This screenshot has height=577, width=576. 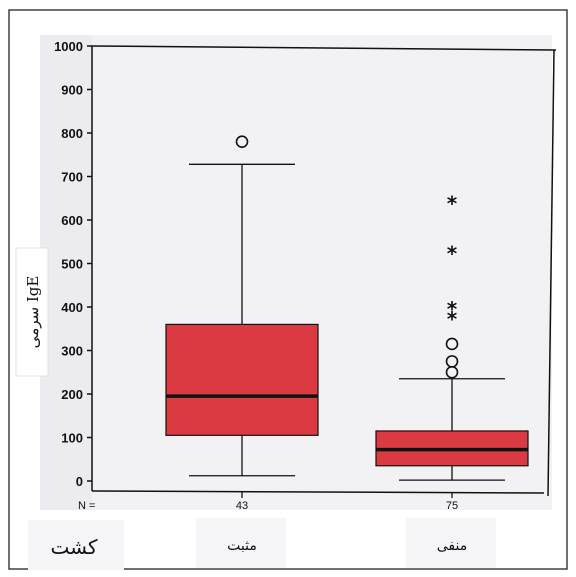 What do you see at coordinates (452, 546) in the screenshot?
I see `category-label: منفی` at bounding box center [452, 546].